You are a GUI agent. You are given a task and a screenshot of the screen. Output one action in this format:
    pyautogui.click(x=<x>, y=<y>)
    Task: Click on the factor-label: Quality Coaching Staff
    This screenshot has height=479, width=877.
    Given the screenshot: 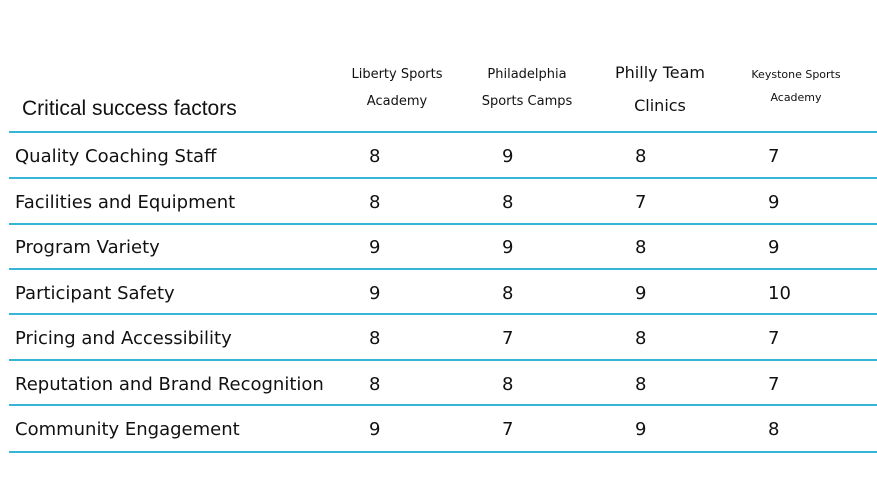 What is the action you would take?
    pyautogui.click(x=116, y=156)
    